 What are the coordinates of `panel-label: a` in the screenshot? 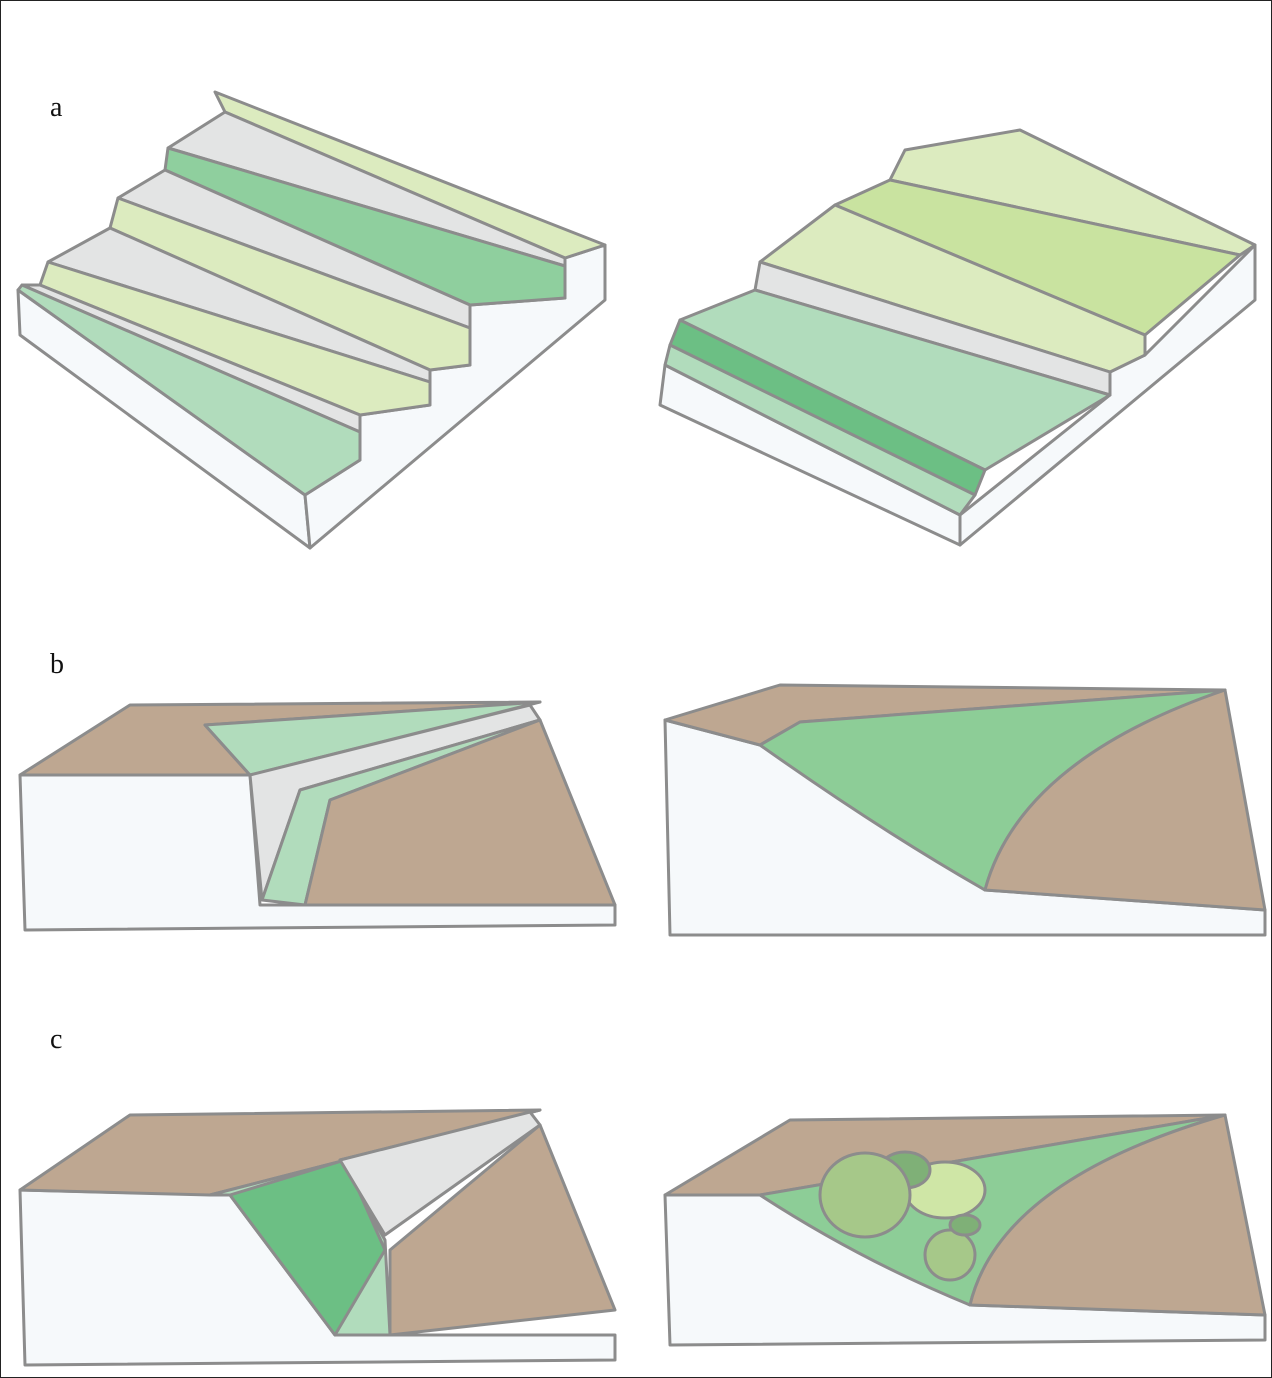 It's located at (56, 107).